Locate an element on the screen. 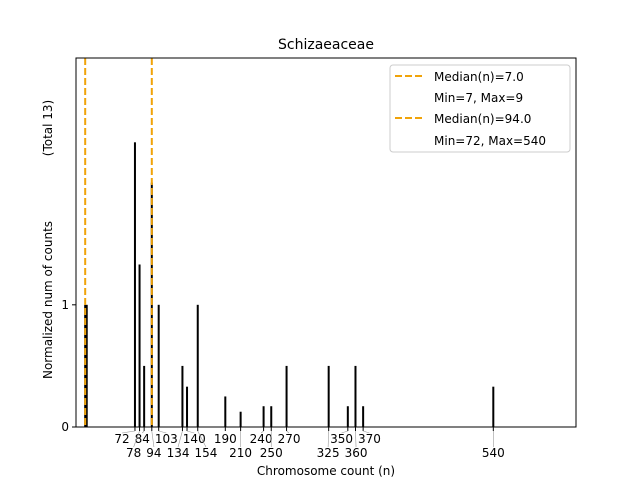  x-tick-label: 540 is located at coordinates (493, 453).